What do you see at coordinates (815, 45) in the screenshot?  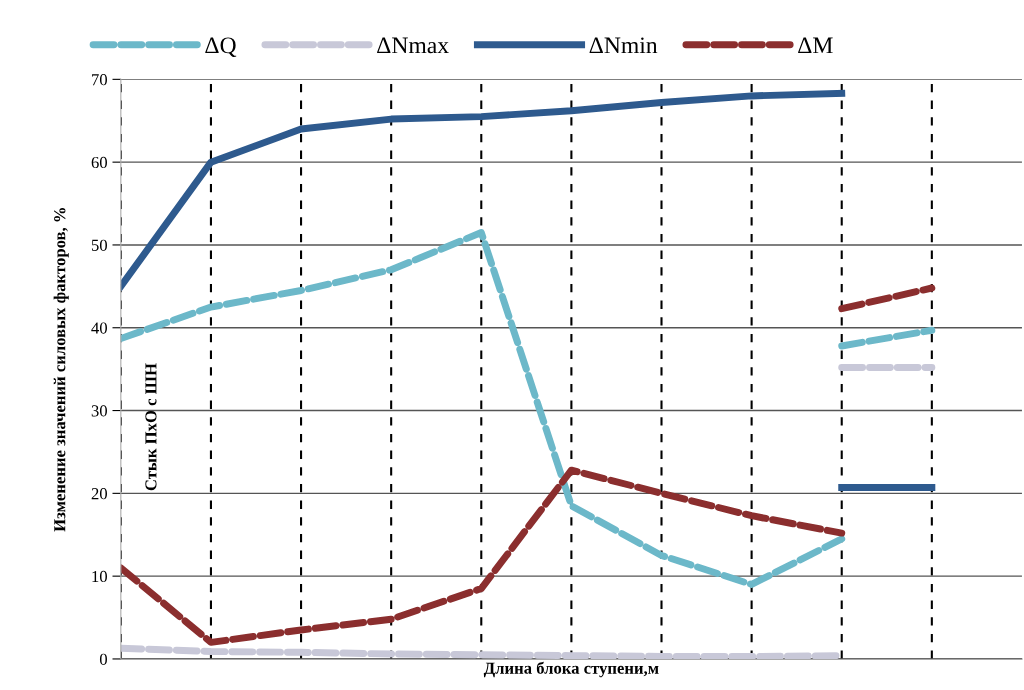 I see `legend-label: ΔM` at bounding box center [815, 45].